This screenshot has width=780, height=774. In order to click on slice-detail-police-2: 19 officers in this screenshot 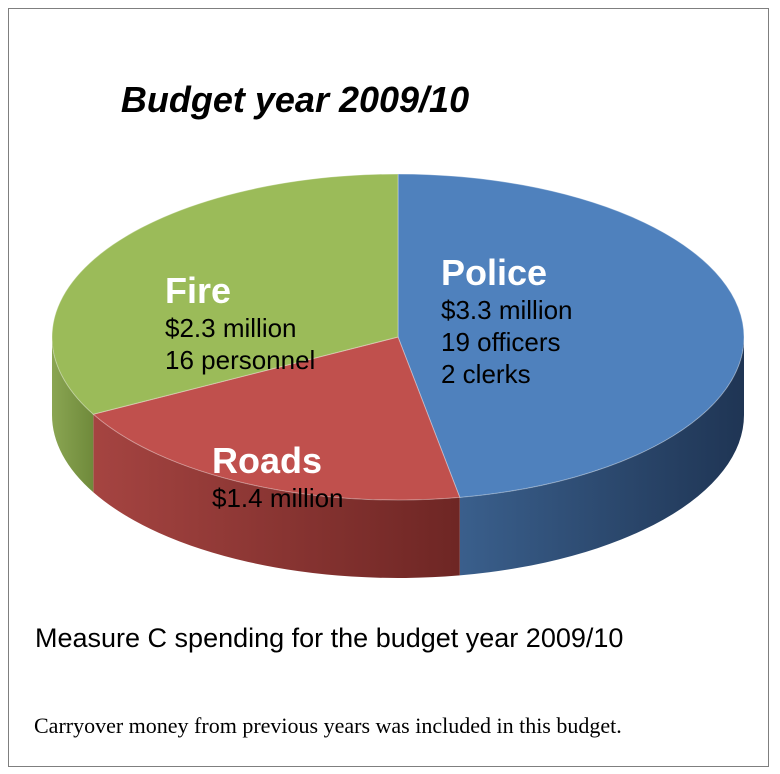, I will do `click(500, 342)`.